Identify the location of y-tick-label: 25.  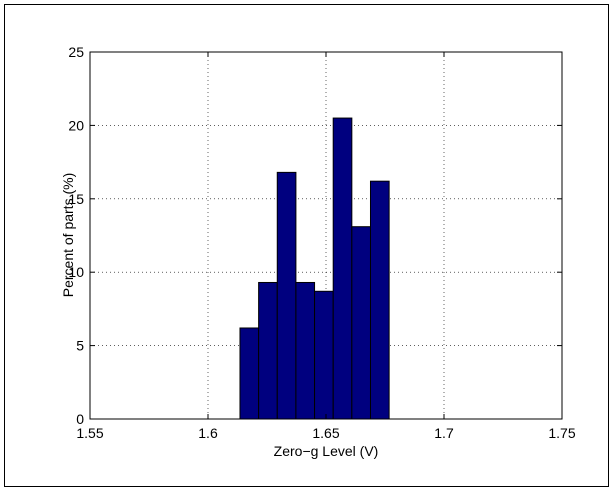
(76, 52).